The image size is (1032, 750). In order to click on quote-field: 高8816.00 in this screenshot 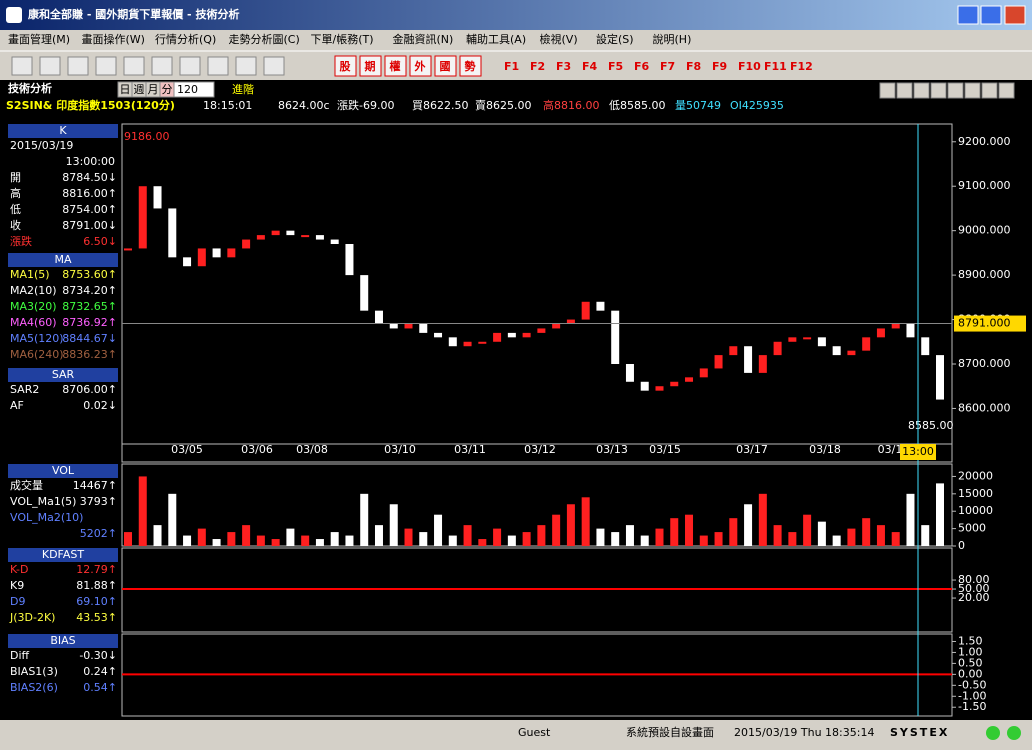, I will do `click(571, 105)`.